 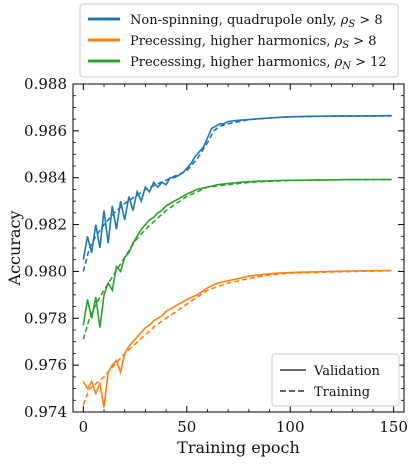 What do you see at coordinates (45, 225) in the screenshot?
I see `y-tick-label: 0.982` at bounding box center [45, 225].